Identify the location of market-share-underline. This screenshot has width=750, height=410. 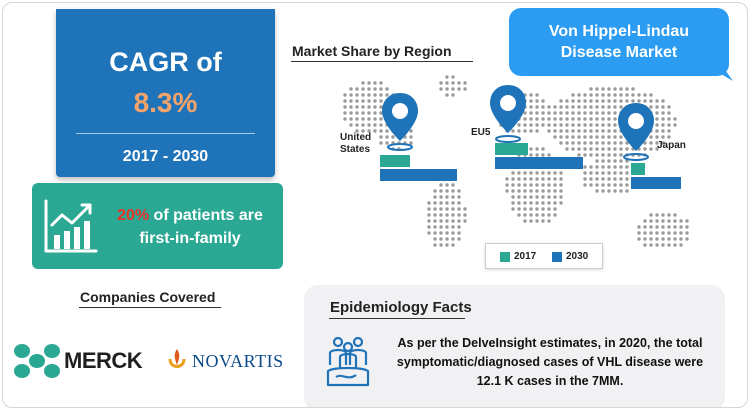
(382, 61).